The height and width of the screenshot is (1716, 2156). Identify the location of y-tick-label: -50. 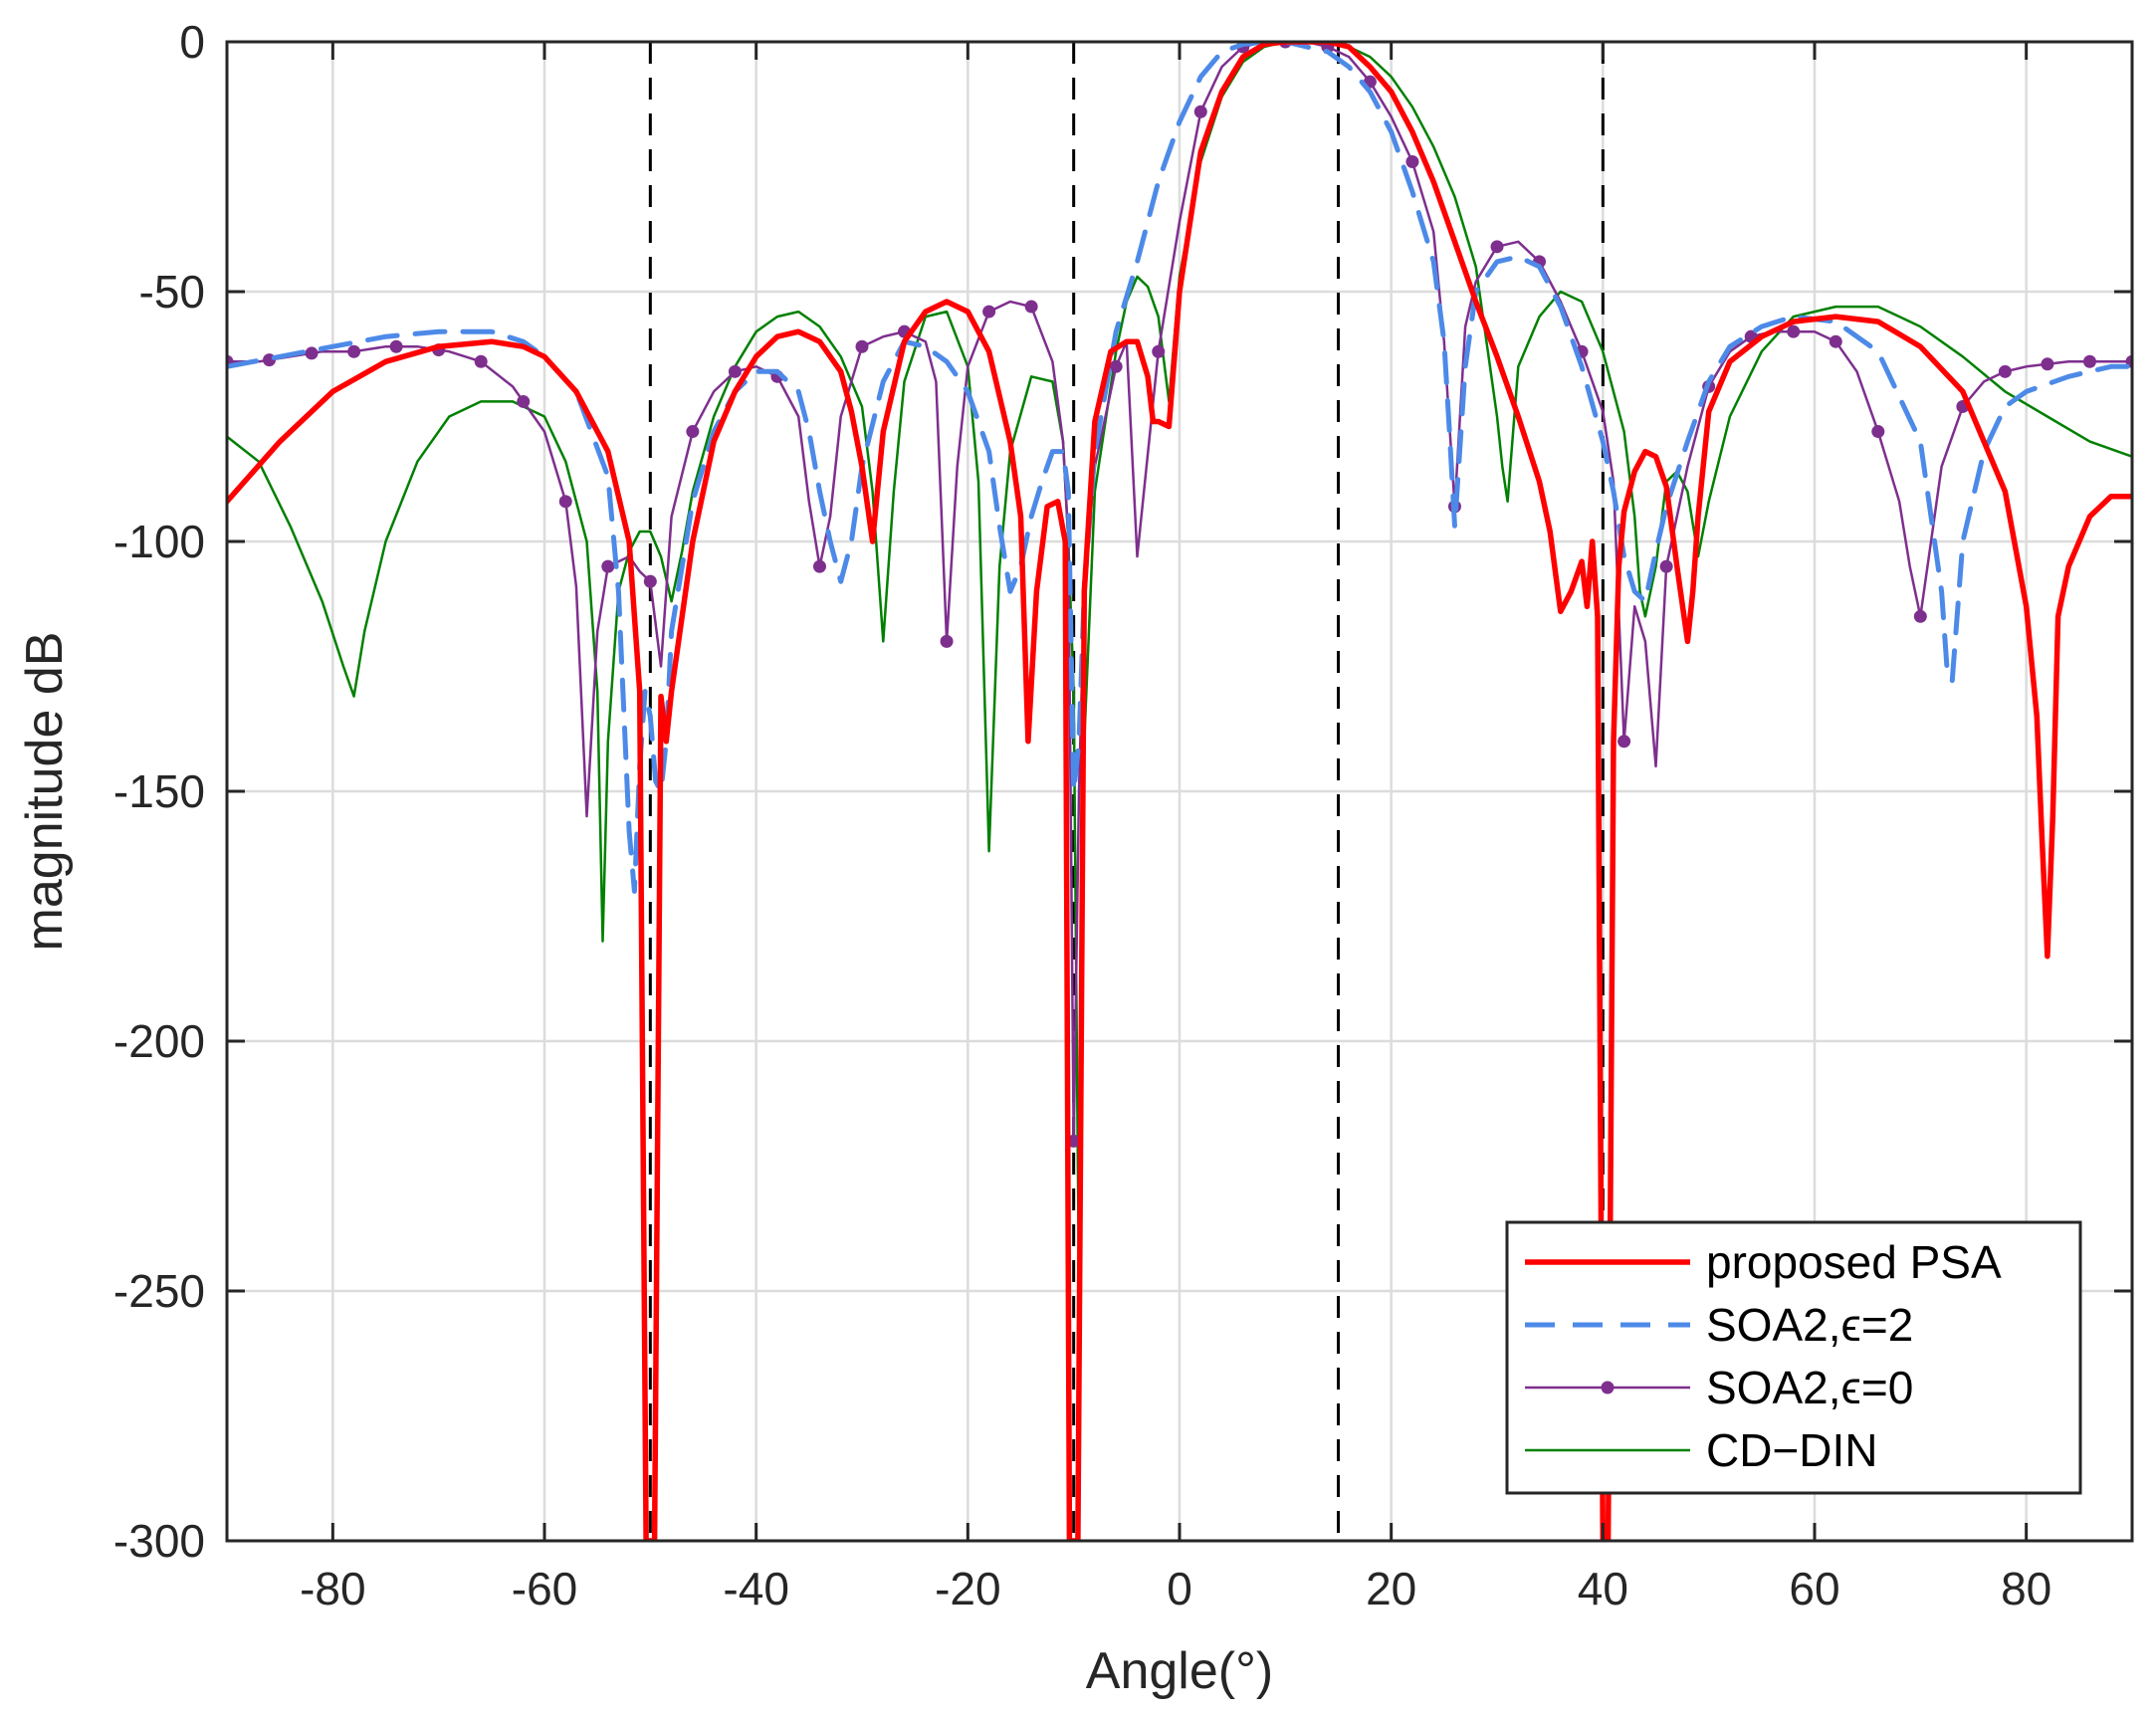
(172, 292).